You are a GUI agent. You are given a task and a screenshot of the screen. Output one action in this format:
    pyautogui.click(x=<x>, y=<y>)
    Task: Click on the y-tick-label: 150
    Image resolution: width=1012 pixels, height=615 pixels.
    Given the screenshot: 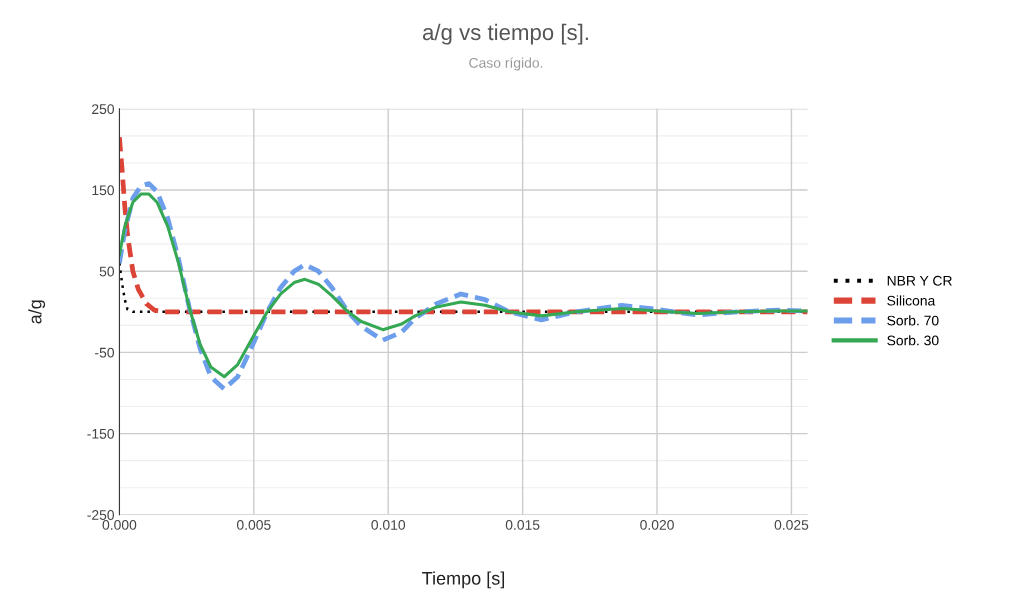 What is the action you would take?
    pyautogui.click(x=103, y=190)
    